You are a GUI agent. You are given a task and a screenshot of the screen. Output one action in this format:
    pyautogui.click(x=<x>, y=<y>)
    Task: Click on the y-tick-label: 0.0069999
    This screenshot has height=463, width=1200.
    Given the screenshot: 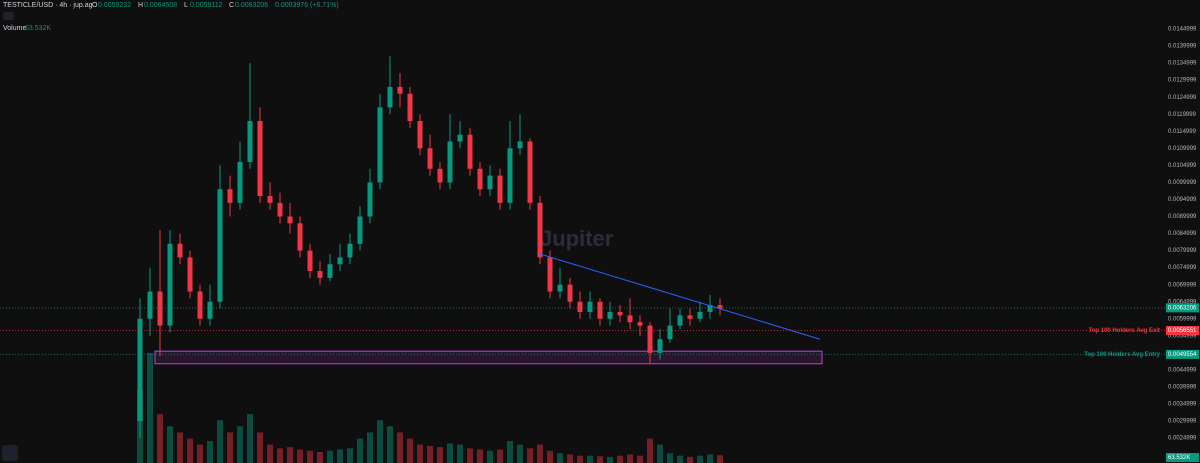 What is the action you would take?
    pyautogui.click(x=1182, y=285)
    